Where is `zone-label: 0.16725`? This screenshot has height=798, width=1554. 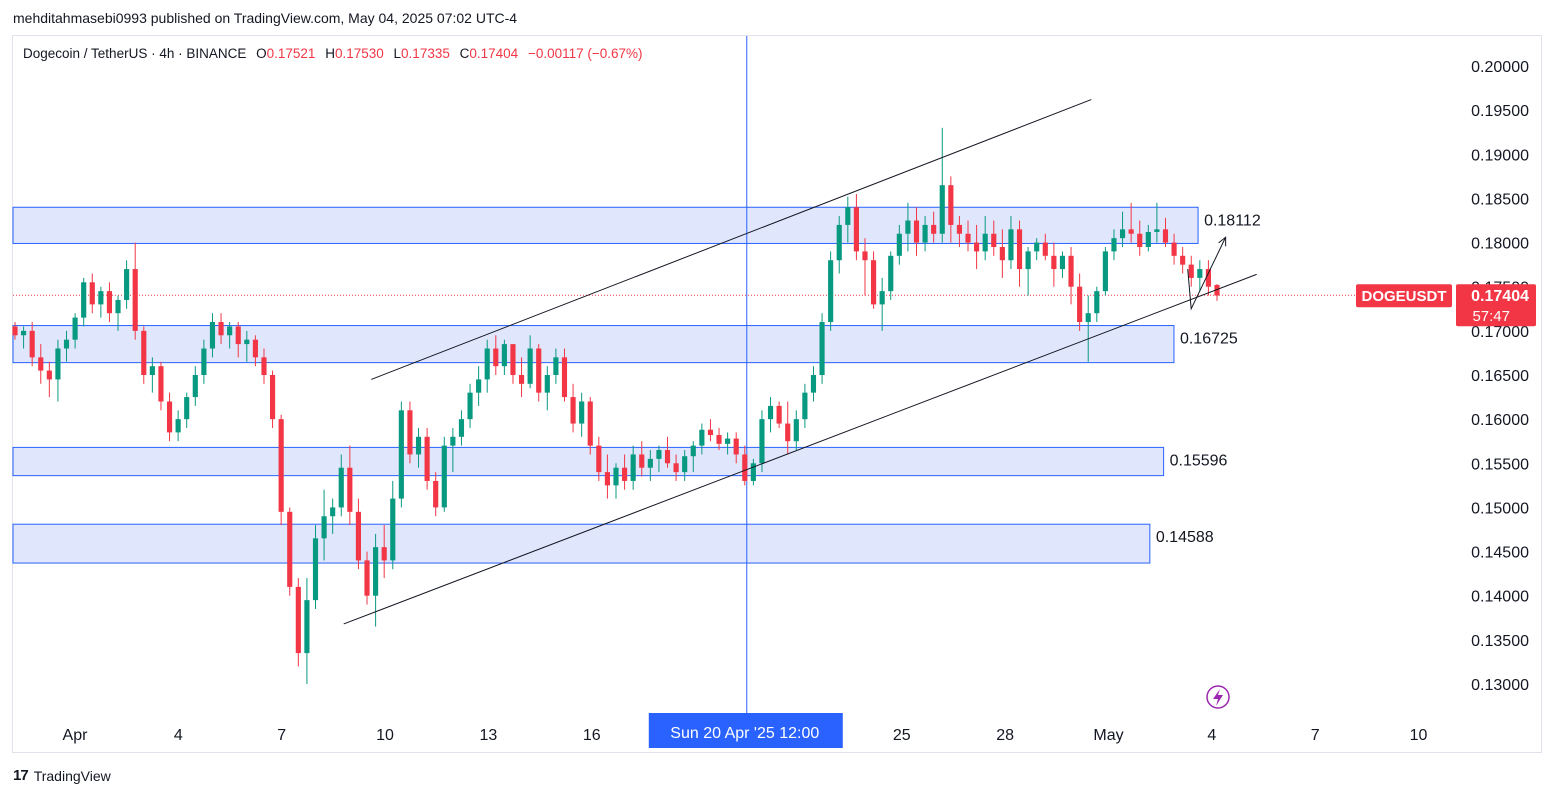
zone-label: 0.16725 is located at coordinates (1209, 339).